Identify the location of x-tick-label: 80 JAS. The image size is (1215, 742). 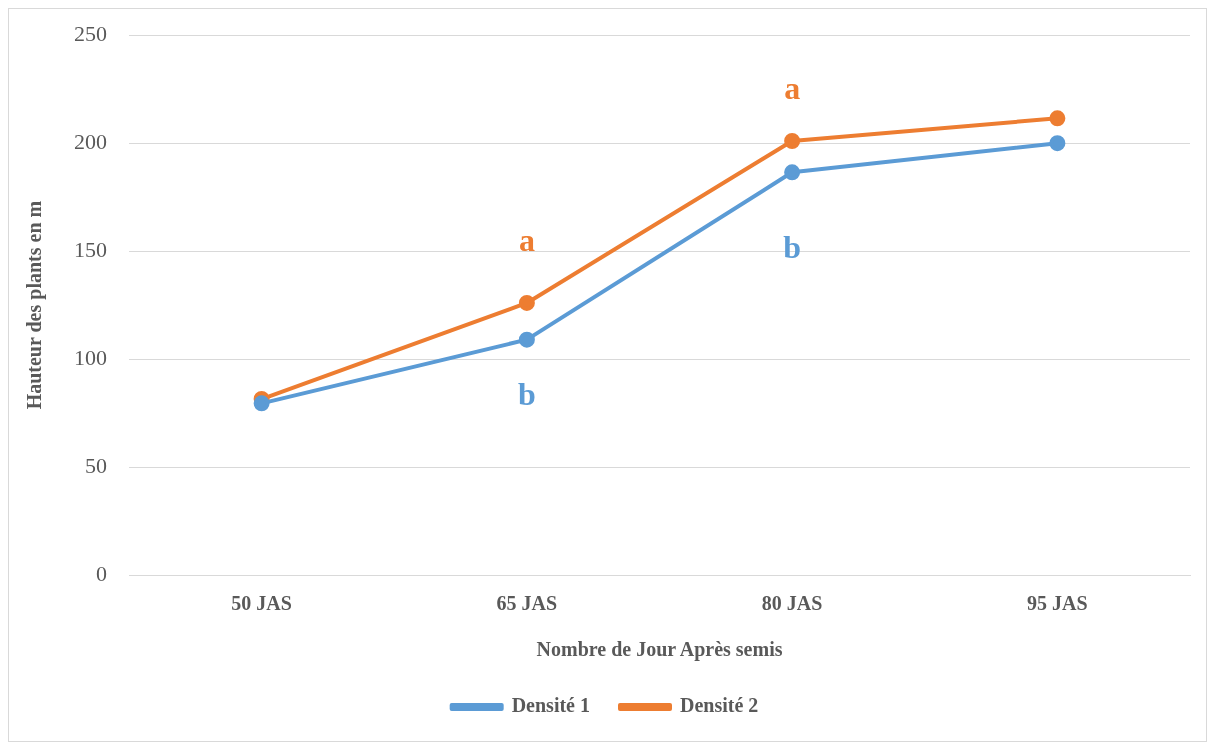
(792, 603).